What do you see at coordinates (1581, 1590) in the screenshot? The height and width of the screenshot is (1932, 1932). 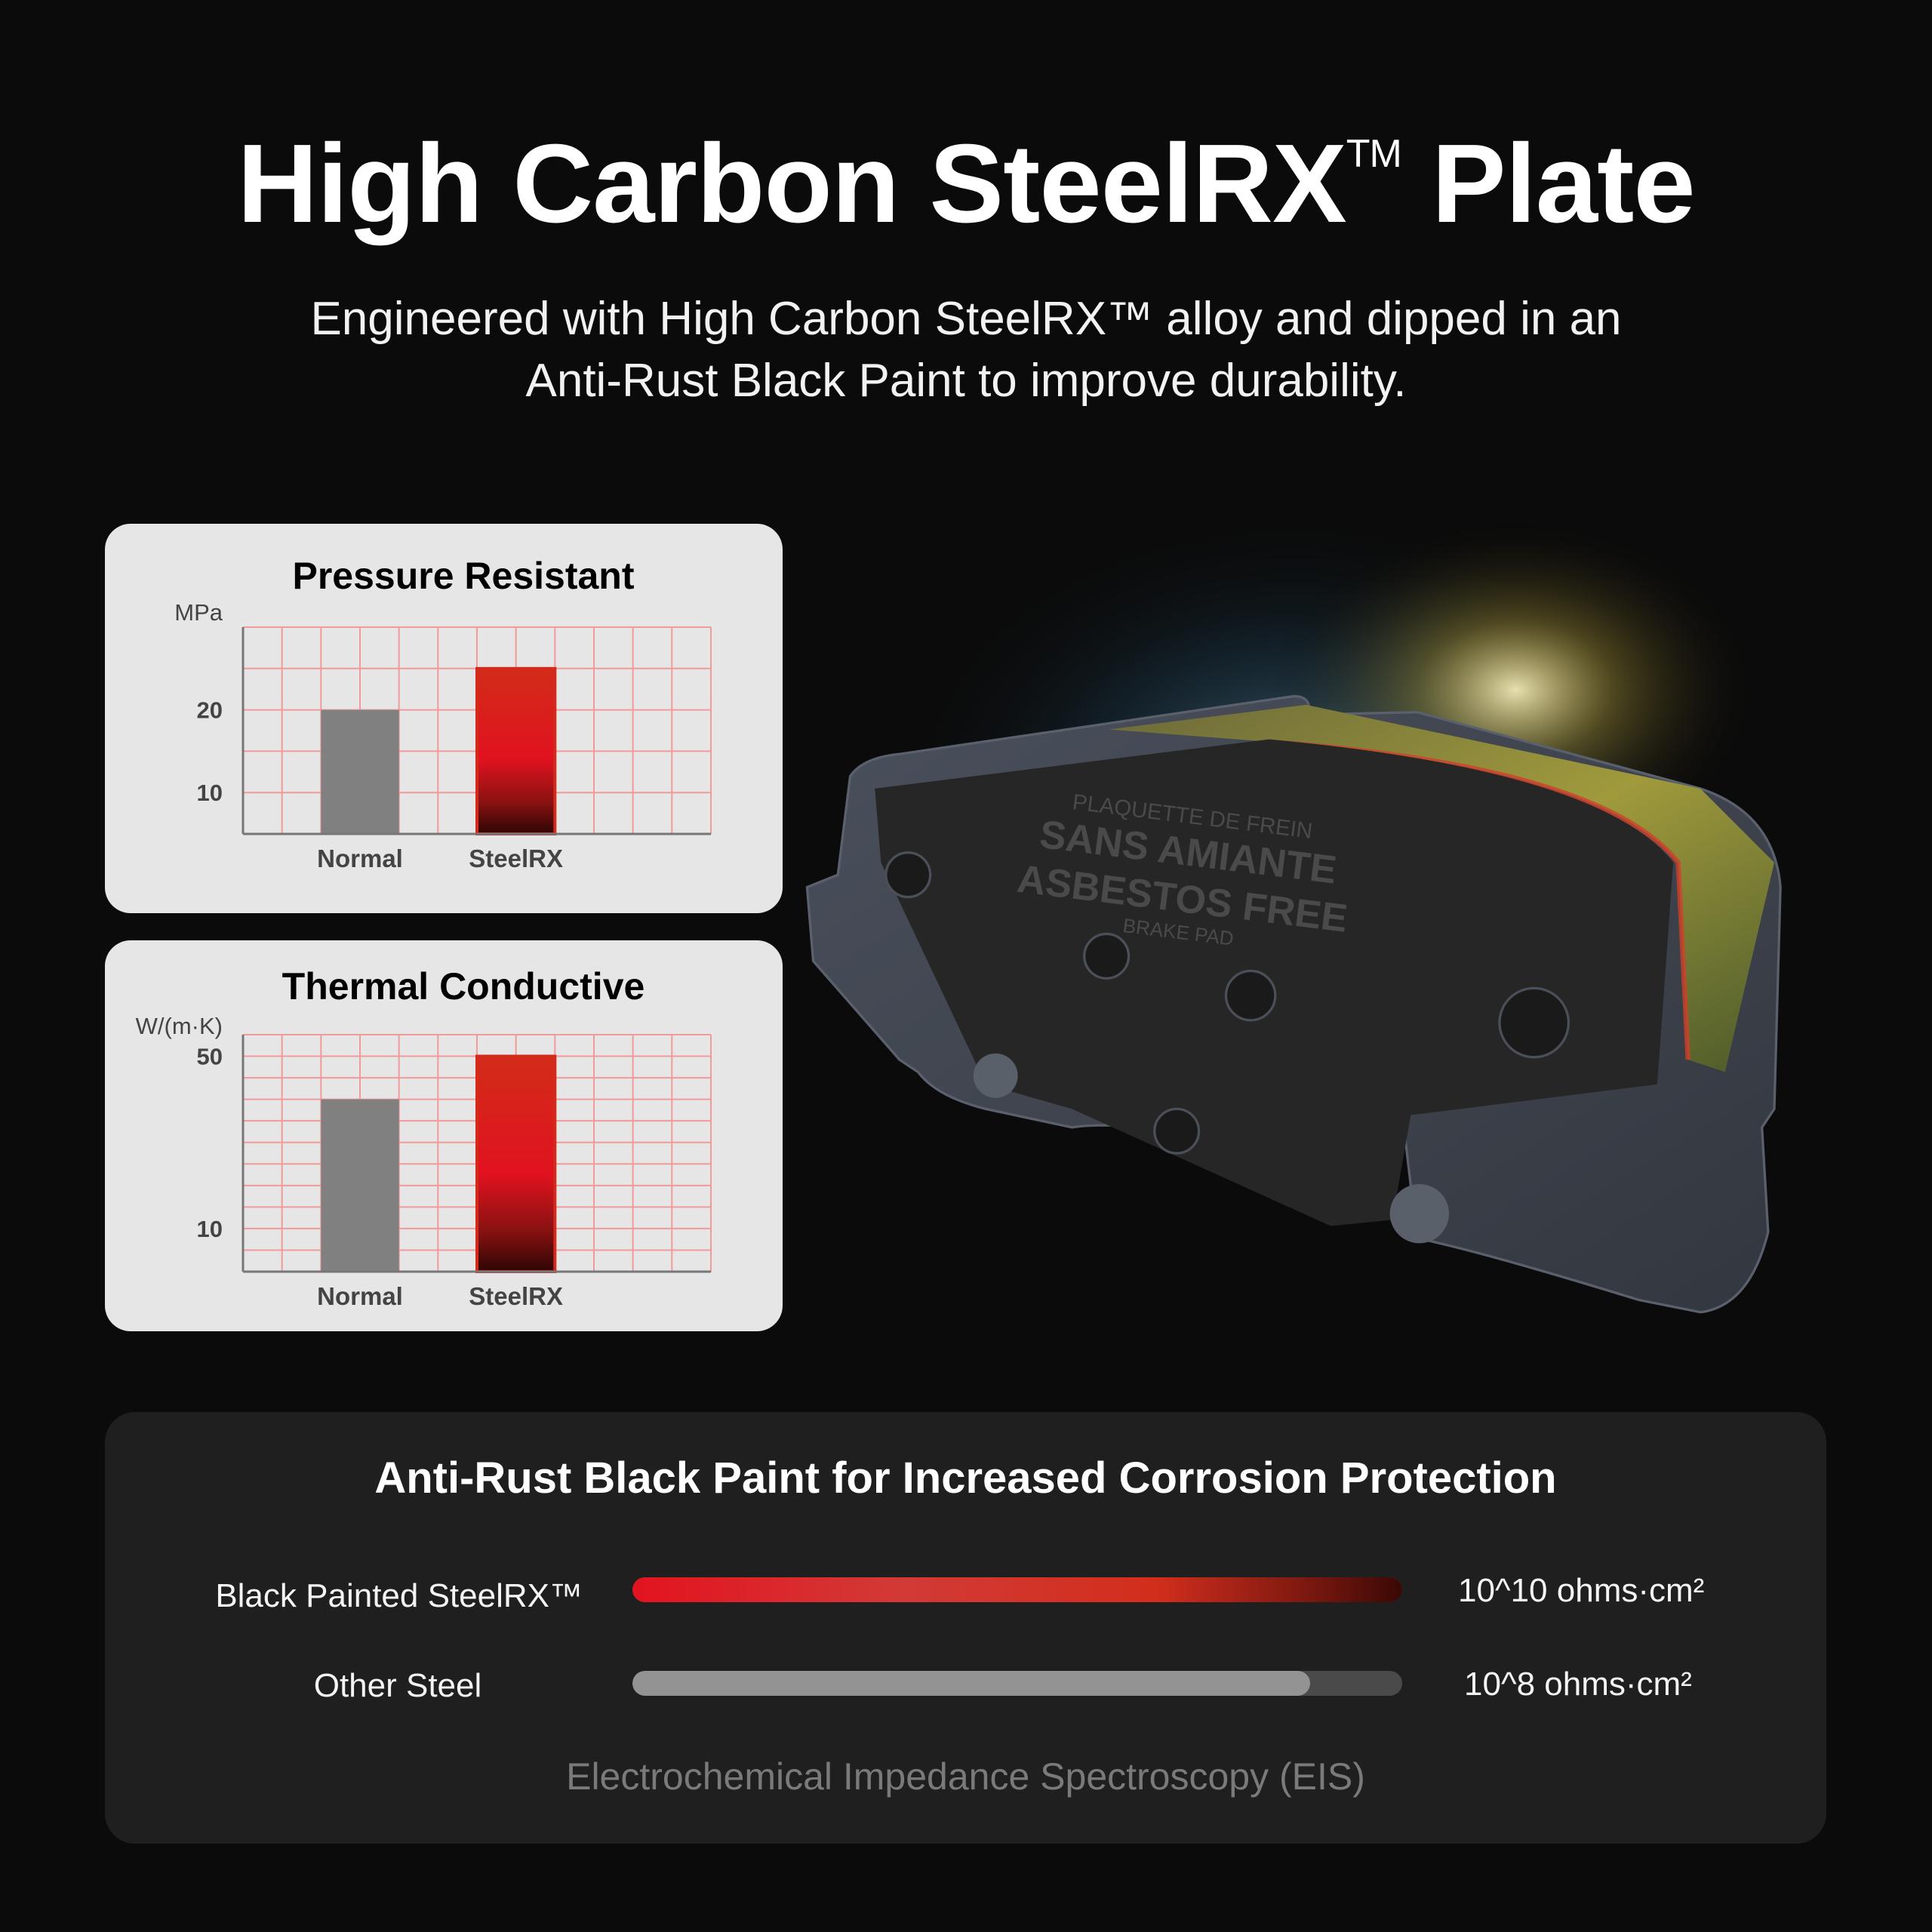 I see `row-value-steelrx: 10^10 ohms·cm²` at bounding box center [1581, 1590].